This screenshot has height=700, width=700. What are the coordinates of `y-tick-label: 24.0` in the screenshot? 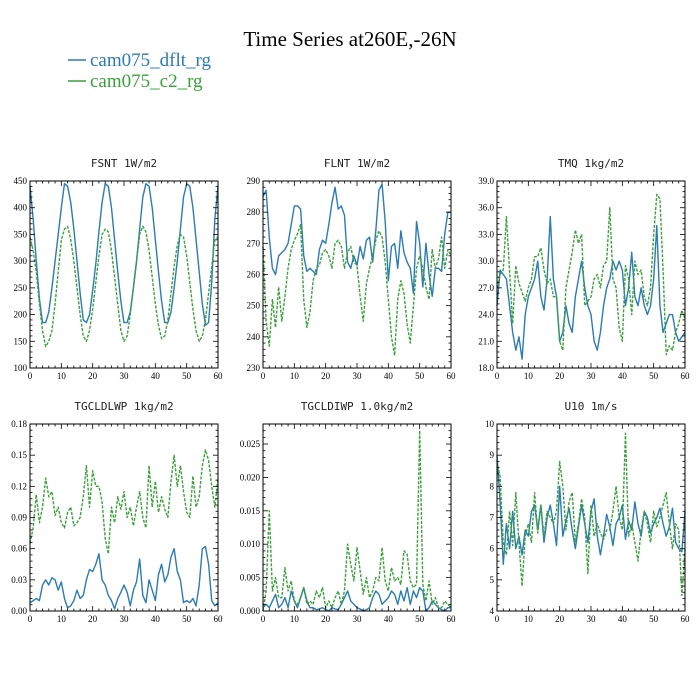 It's located at (486, 315).